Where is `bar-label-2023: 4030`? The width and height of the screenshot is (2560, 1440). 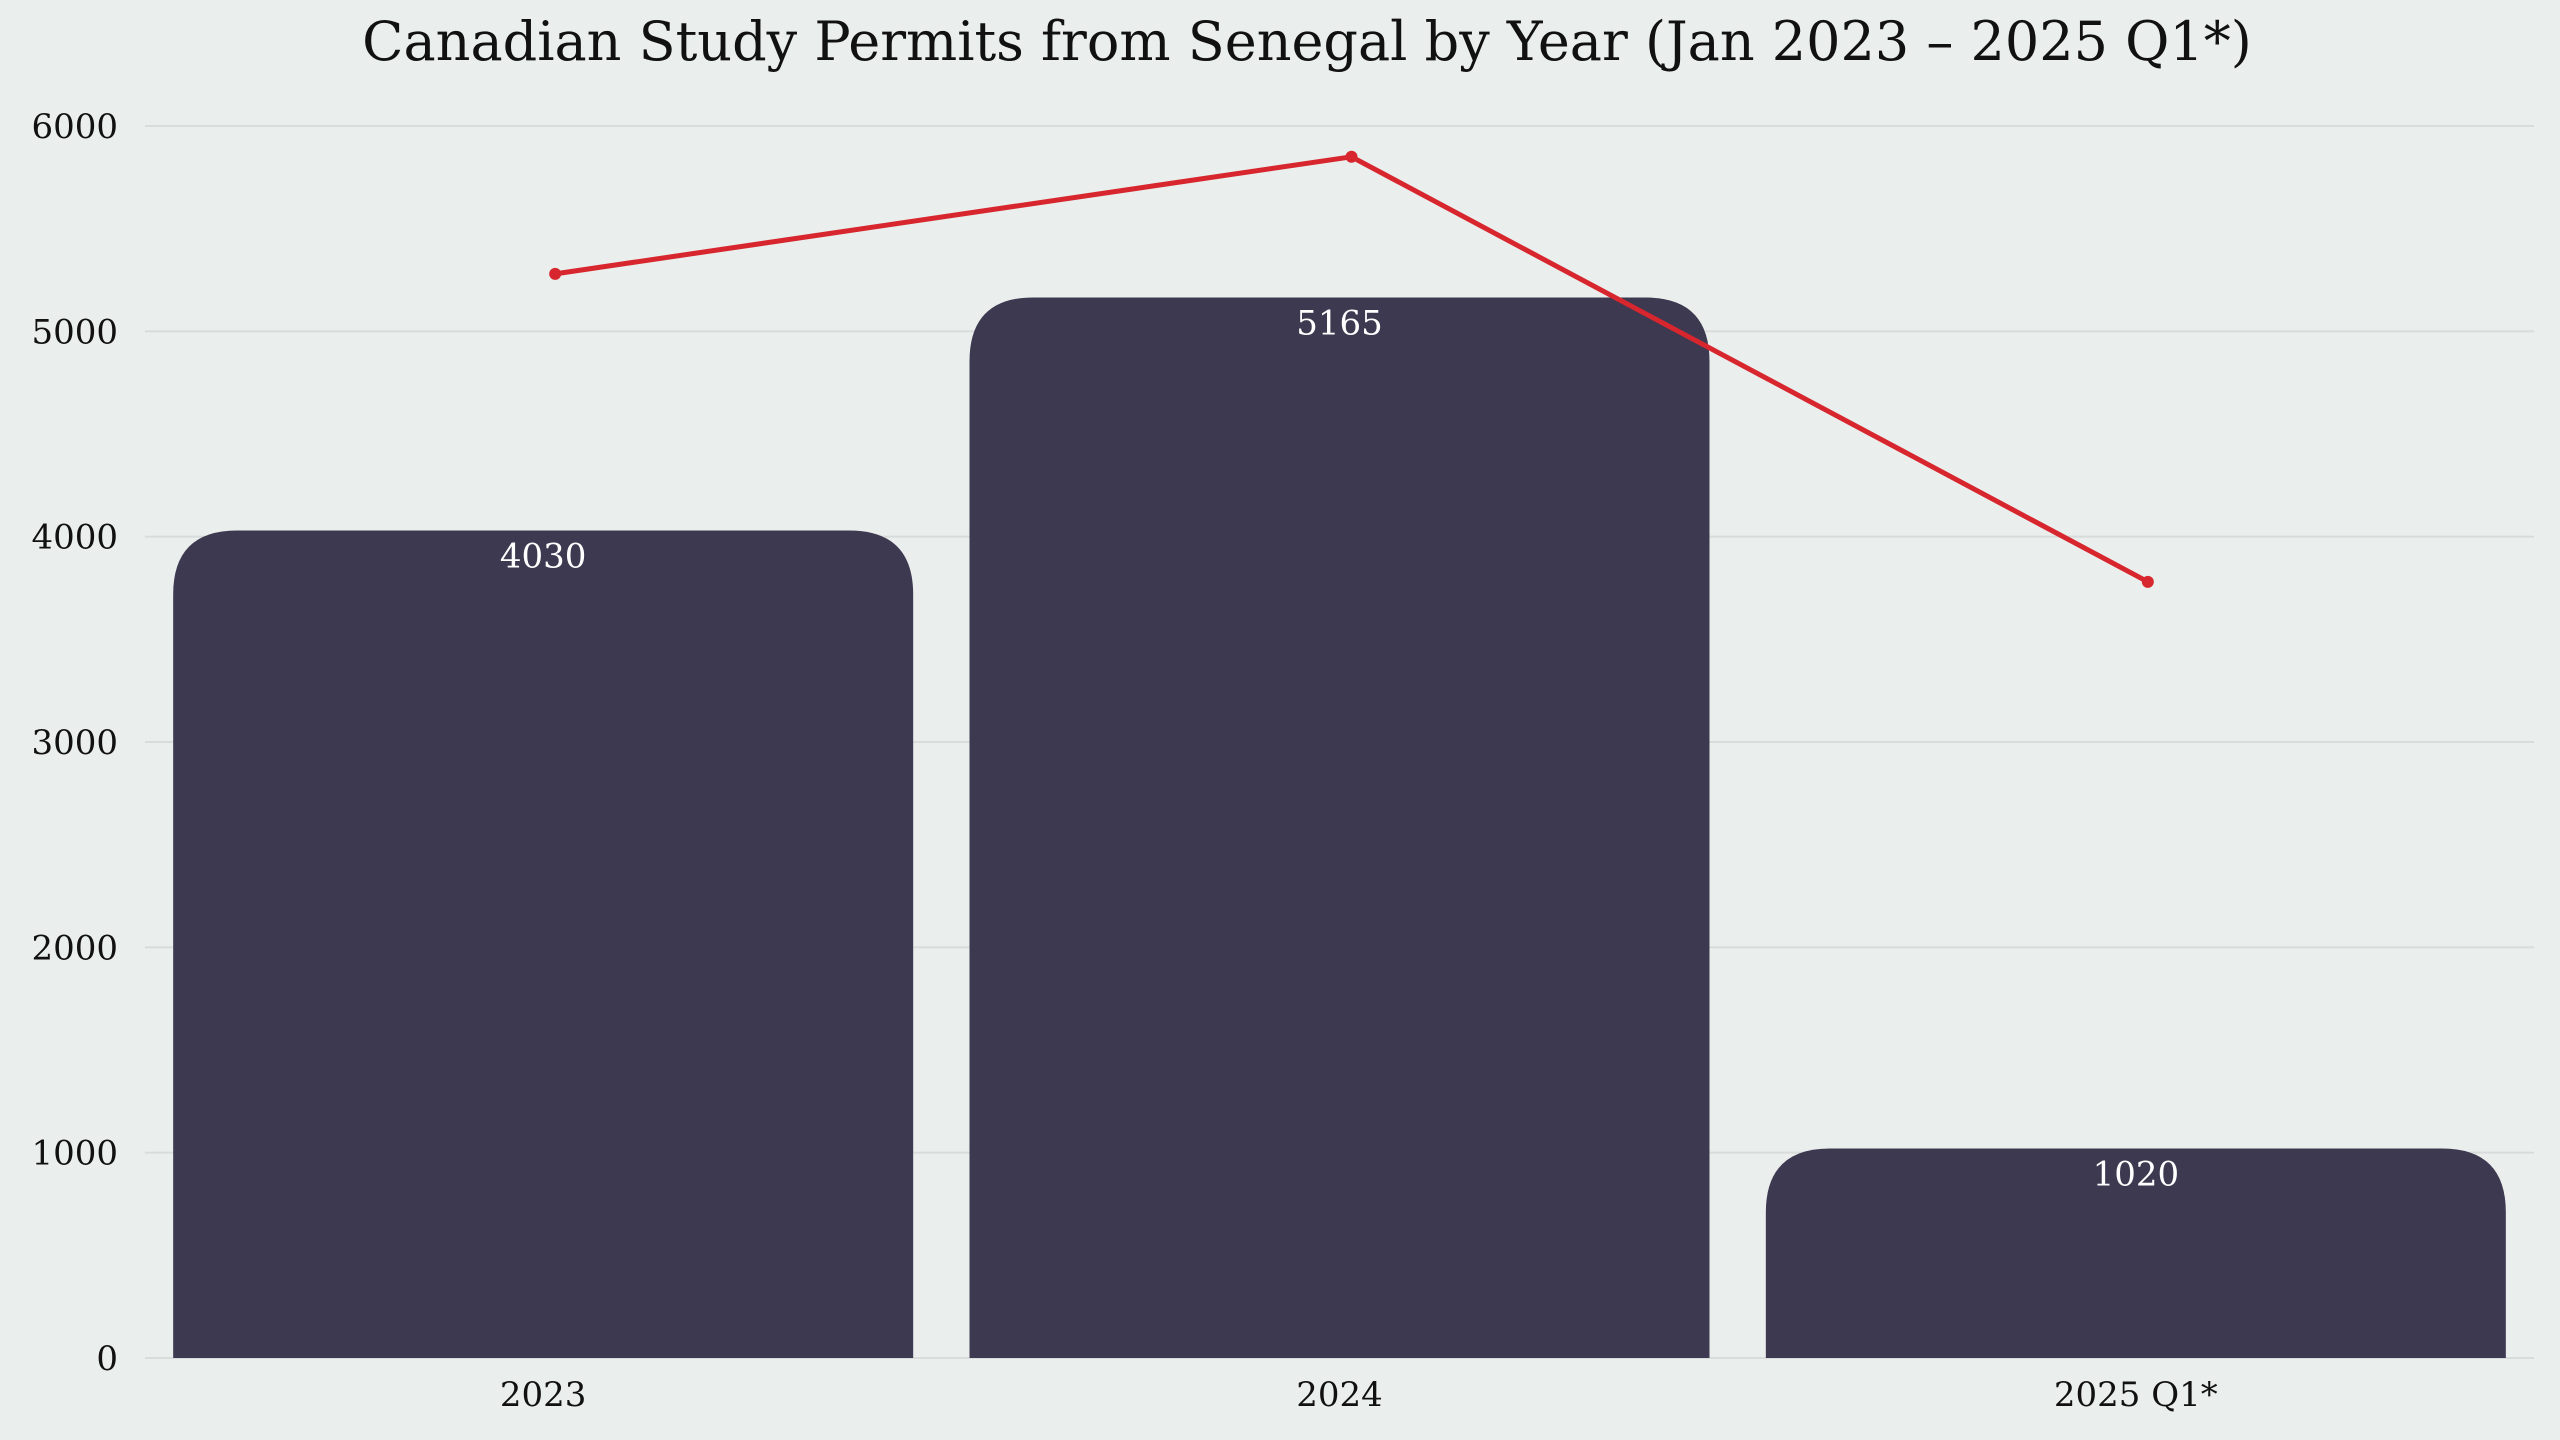
bar-label-2023: 4030 is located at coordinates (543, 557).